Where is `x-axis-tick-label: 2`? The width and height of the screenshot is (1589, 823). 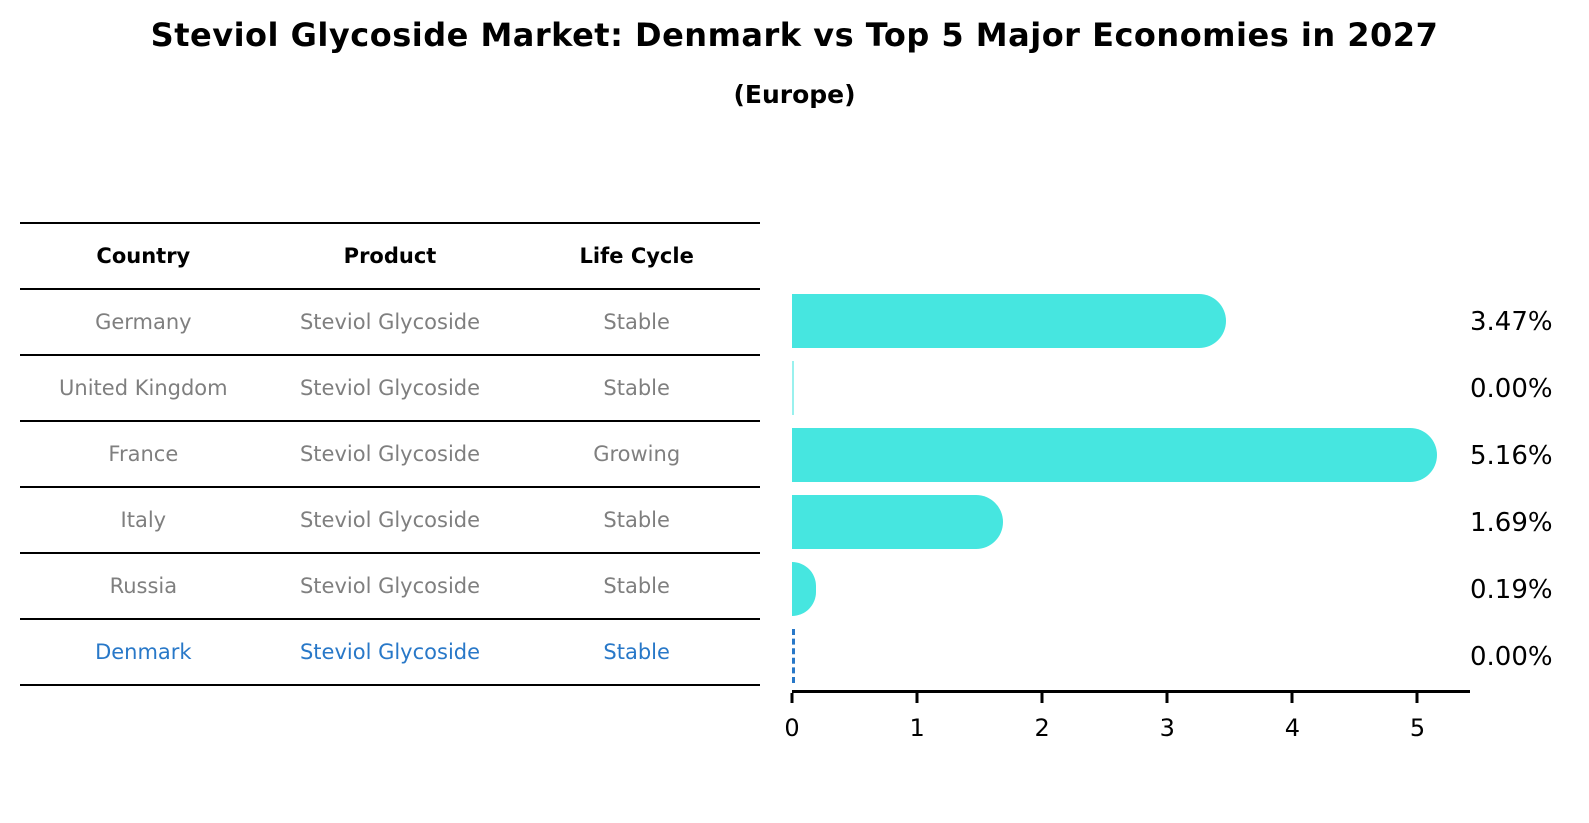 x-axis-tick-label: 2 is located at coordinates (1042, 728).